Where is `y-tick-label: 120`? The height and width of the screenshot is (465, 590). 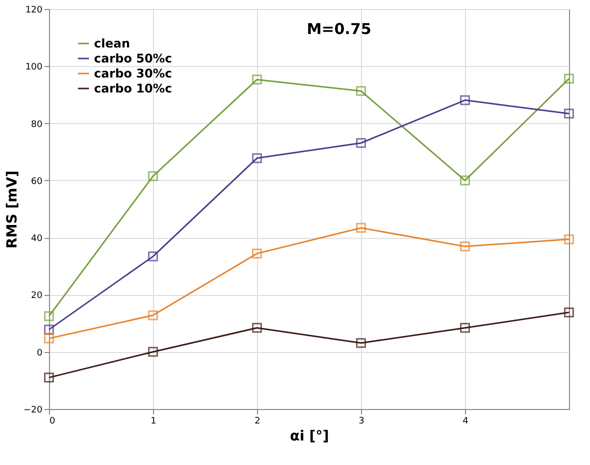 y-tick-label: 120 is located at coordinates (34, 11).